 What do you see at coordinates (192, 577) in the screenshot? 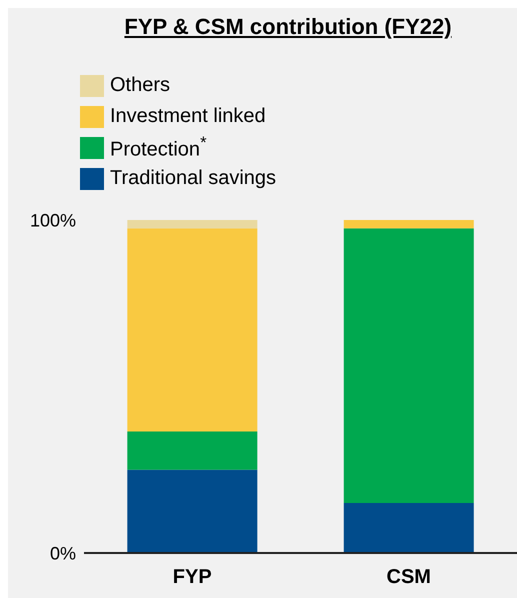
I see `x-tick-label: FYP` at bounding box center [192, 577].